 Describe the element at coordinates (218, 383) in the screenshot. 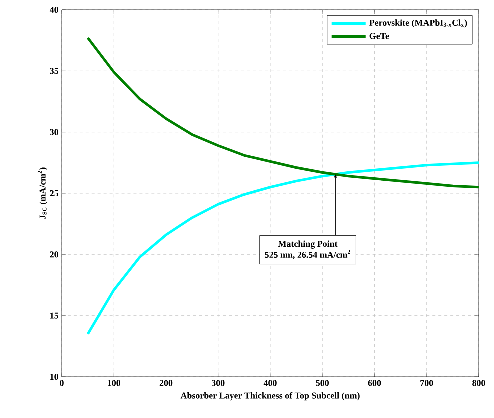

I see `x-tick-label: 300` at that location.